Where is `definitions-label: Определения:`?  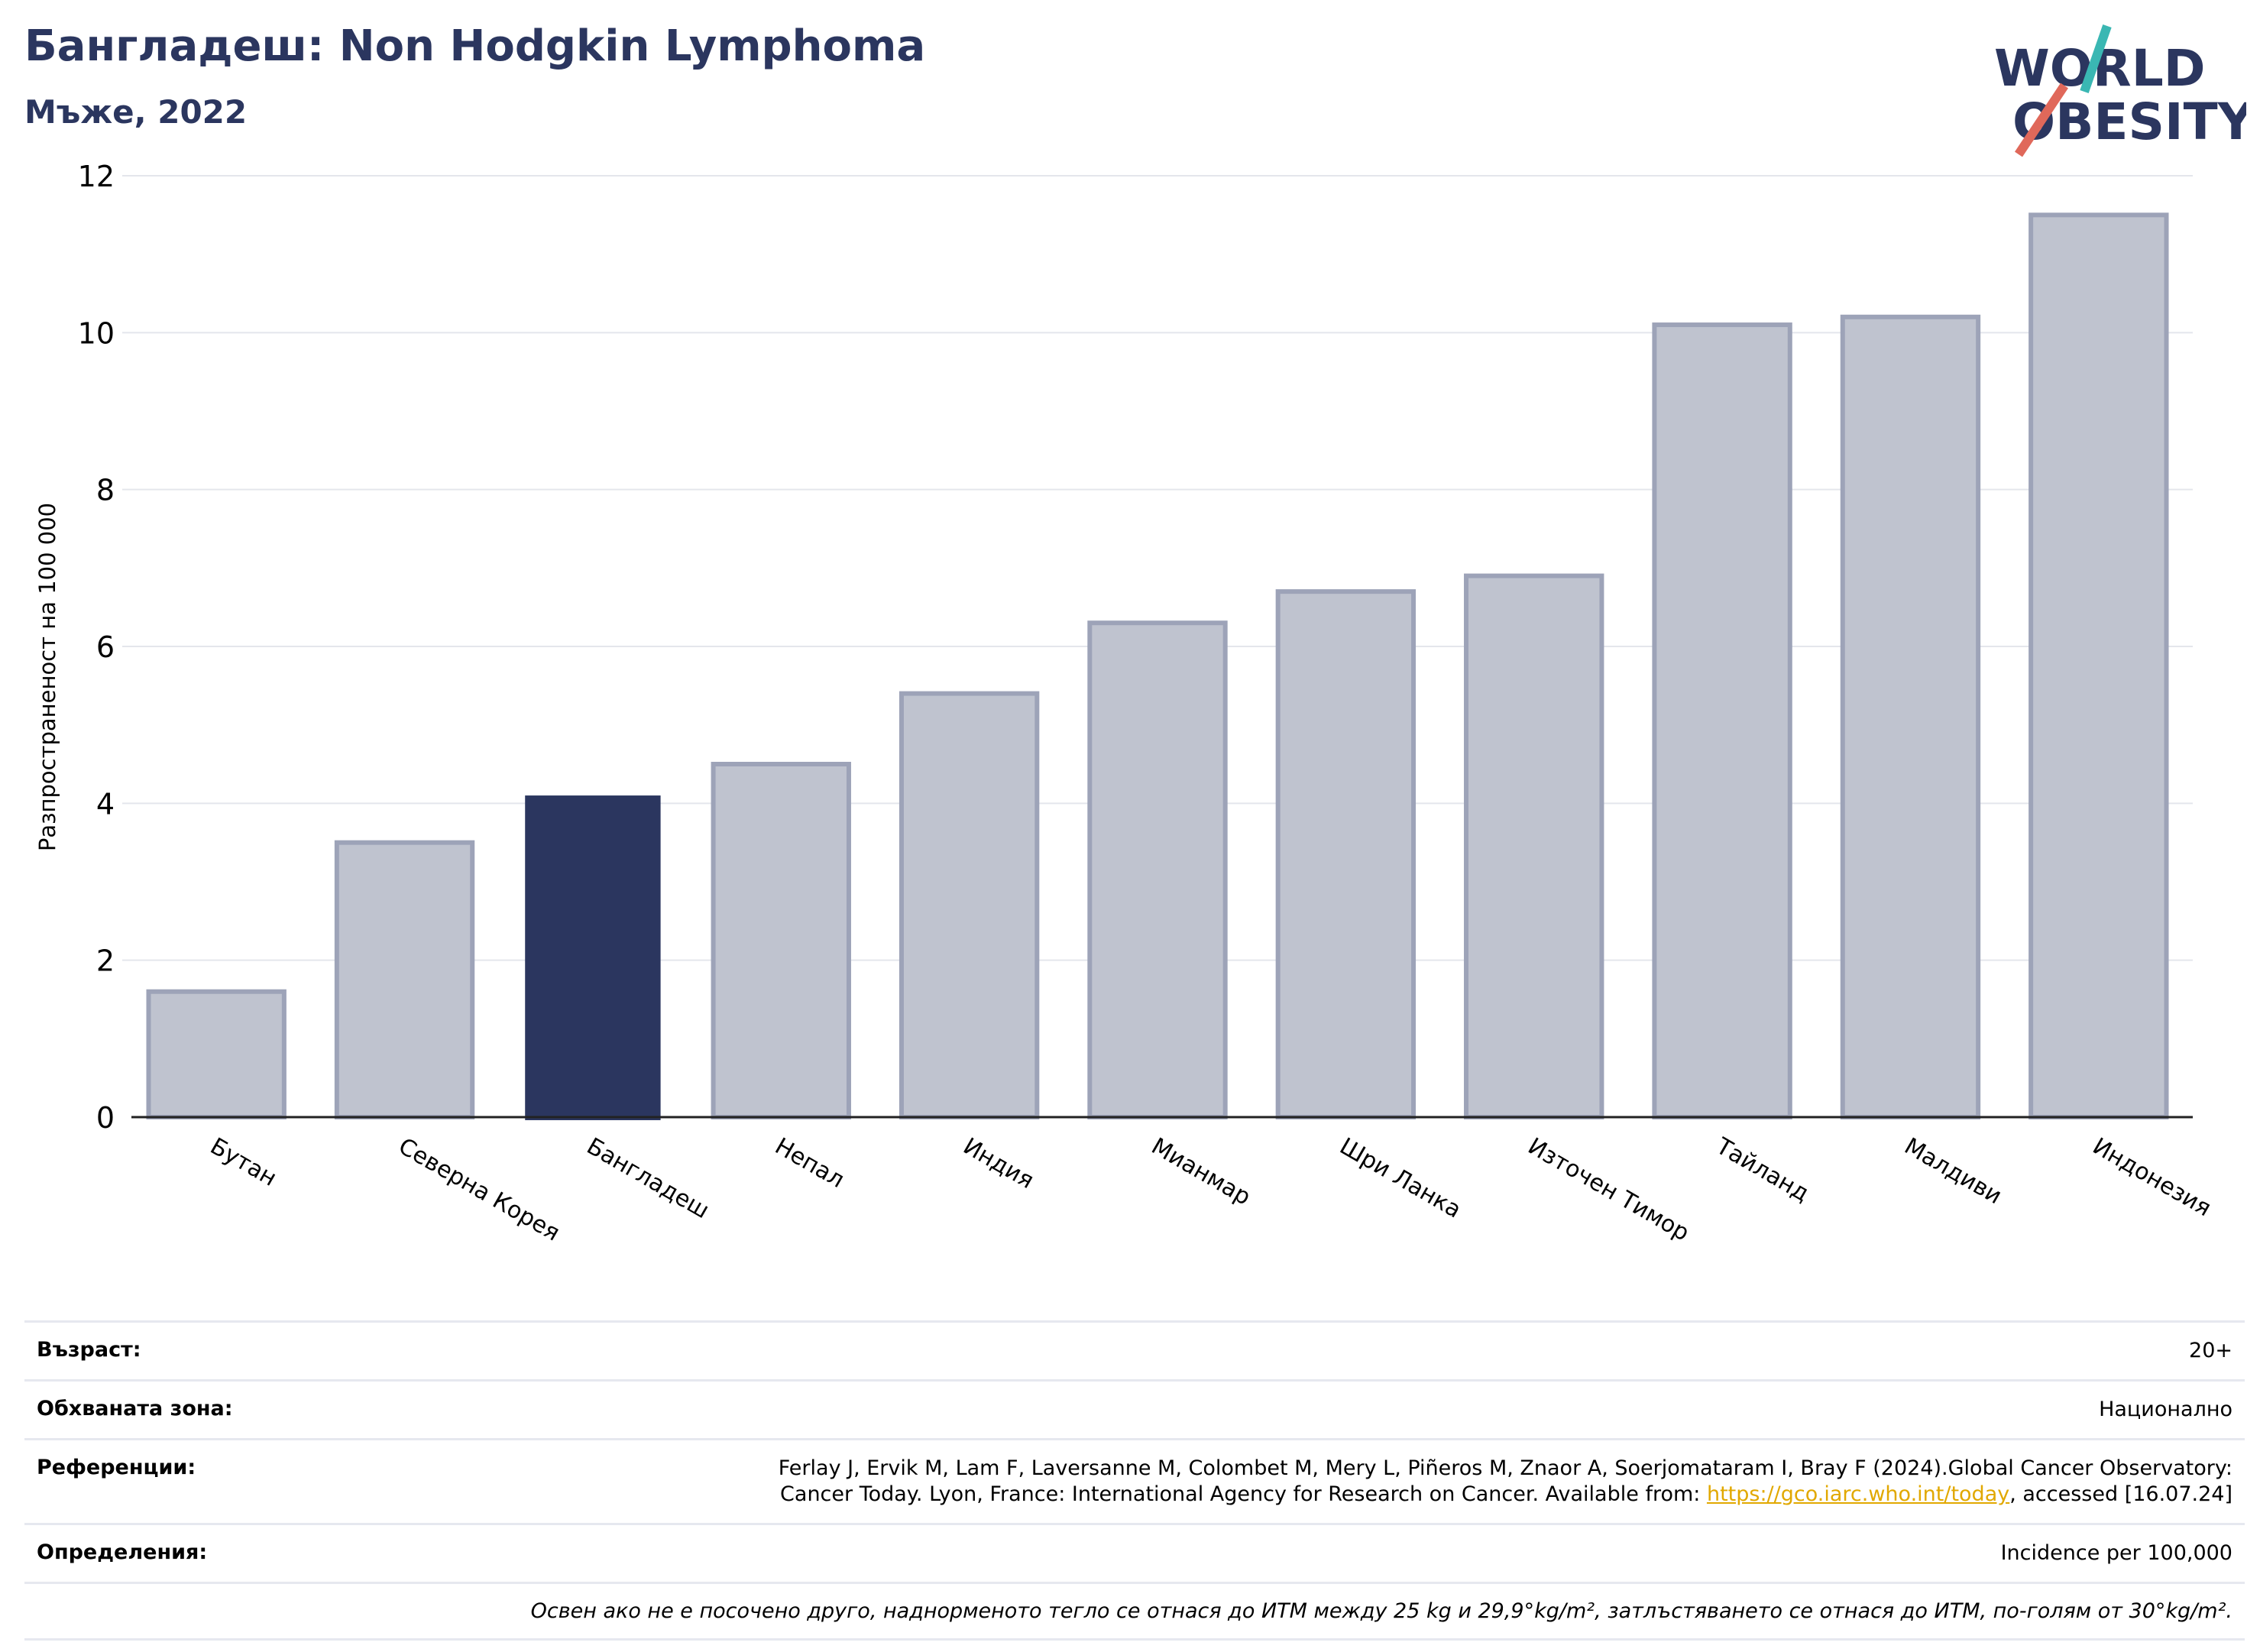 definitions-label: Определения: is located at coordinates (123, 1552).